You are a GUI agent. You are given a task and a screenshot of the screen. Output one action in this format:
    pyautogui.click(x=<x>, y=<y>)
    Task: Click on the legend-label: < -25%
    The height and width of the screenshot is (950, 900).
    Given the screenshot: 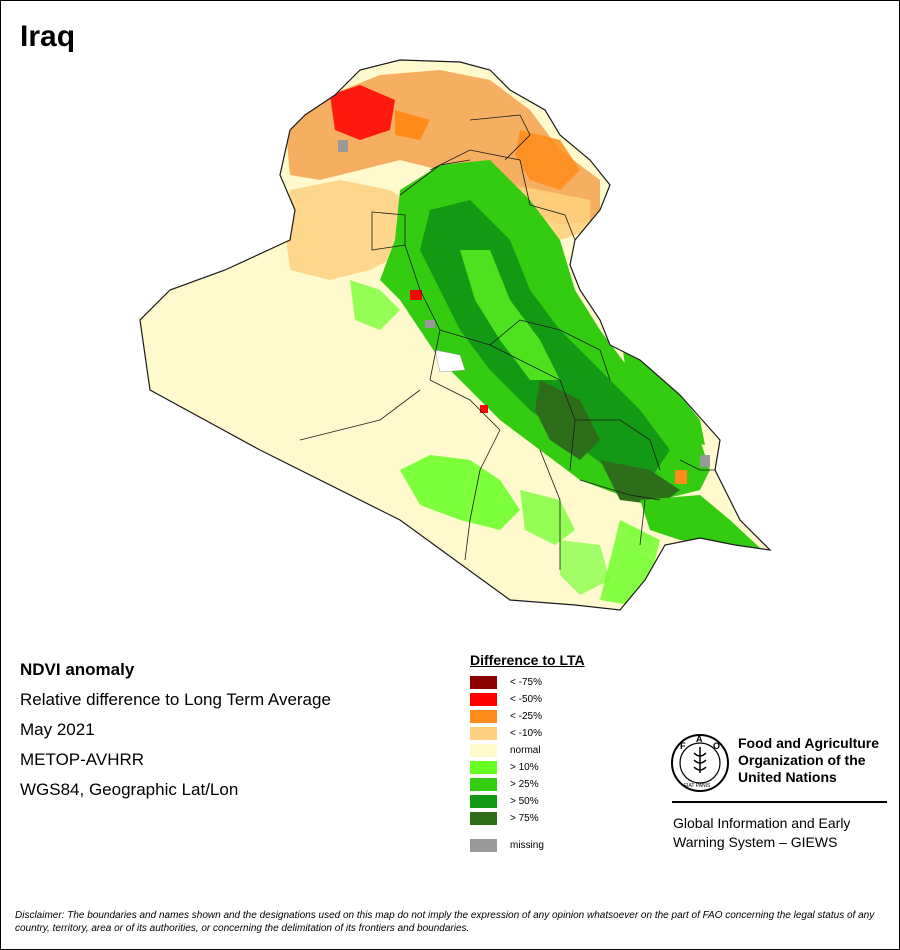 What is the action you would take?
    pyautogui.click(x=526, y=716)
    